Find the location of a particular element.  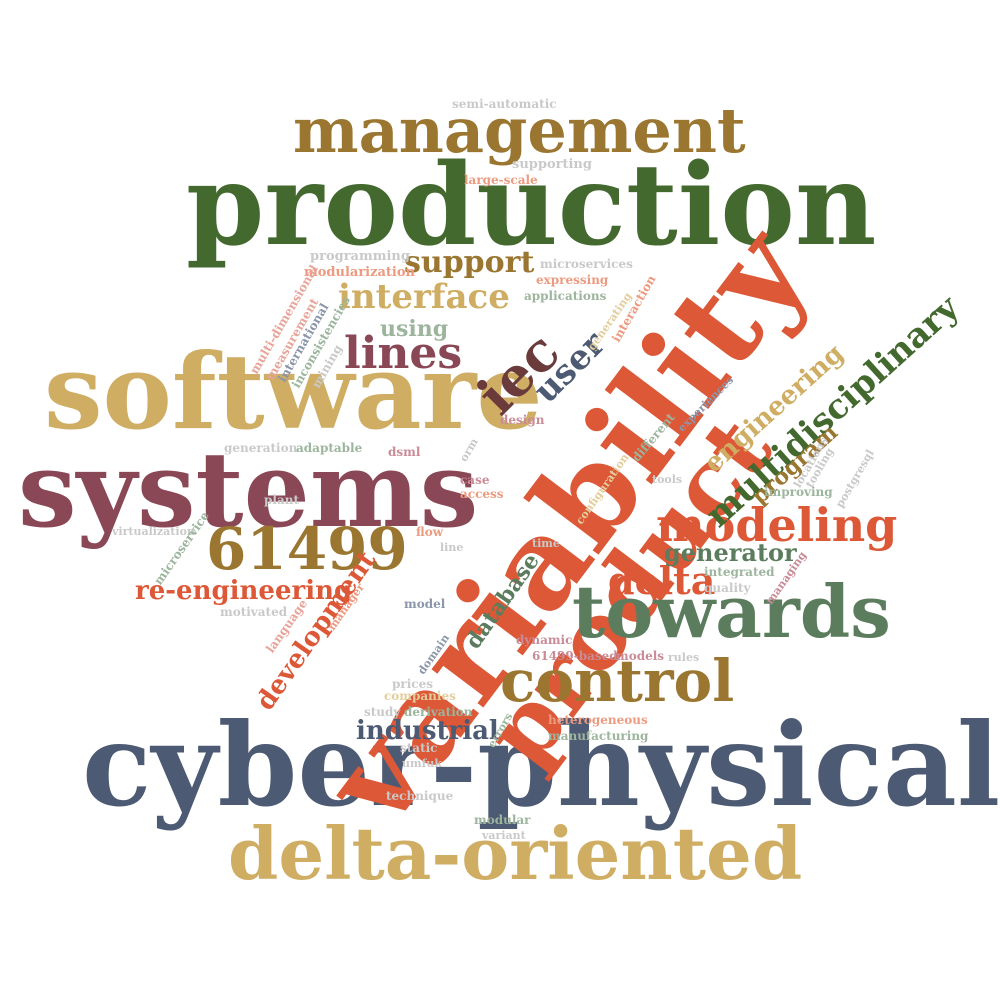

word-programming: programming is located at coordinates (360, 256).